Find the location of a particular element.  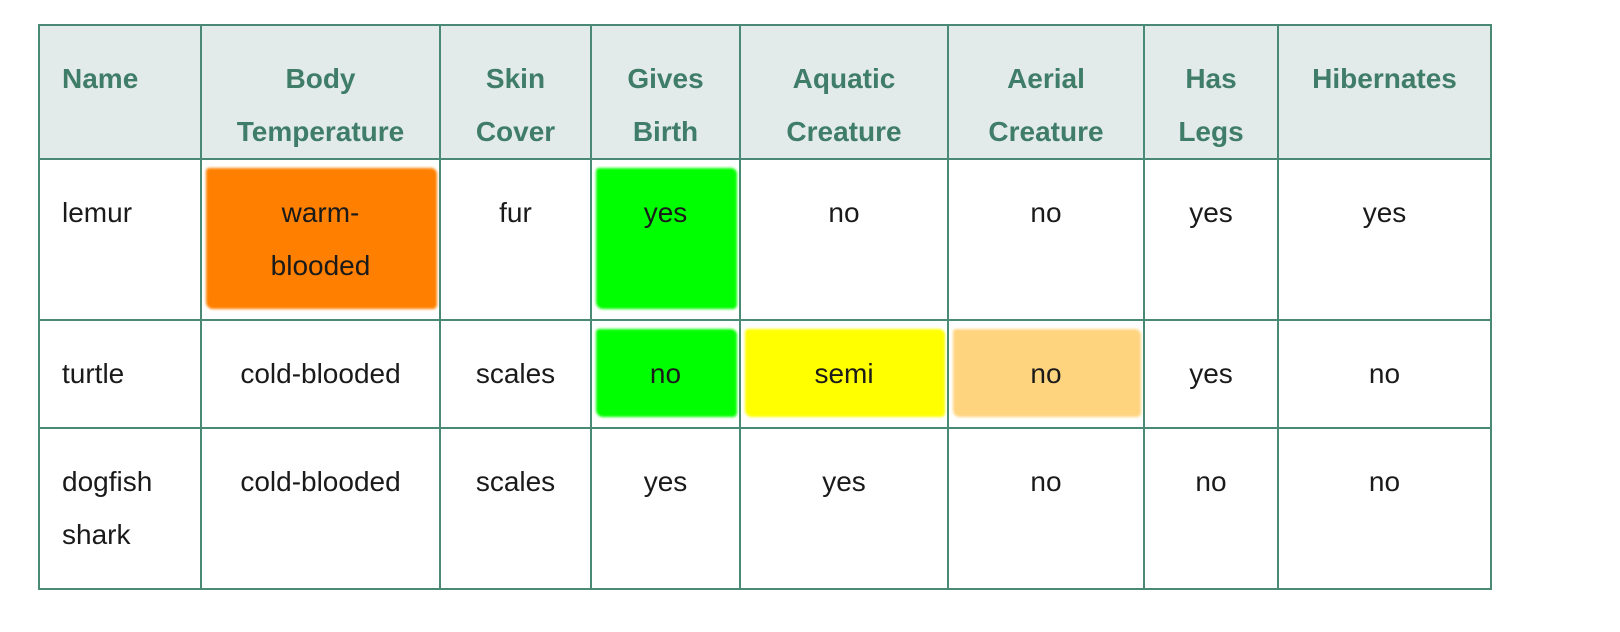

cell-body-temperature-text: warm- blooded is located at coordinates (321, 239).